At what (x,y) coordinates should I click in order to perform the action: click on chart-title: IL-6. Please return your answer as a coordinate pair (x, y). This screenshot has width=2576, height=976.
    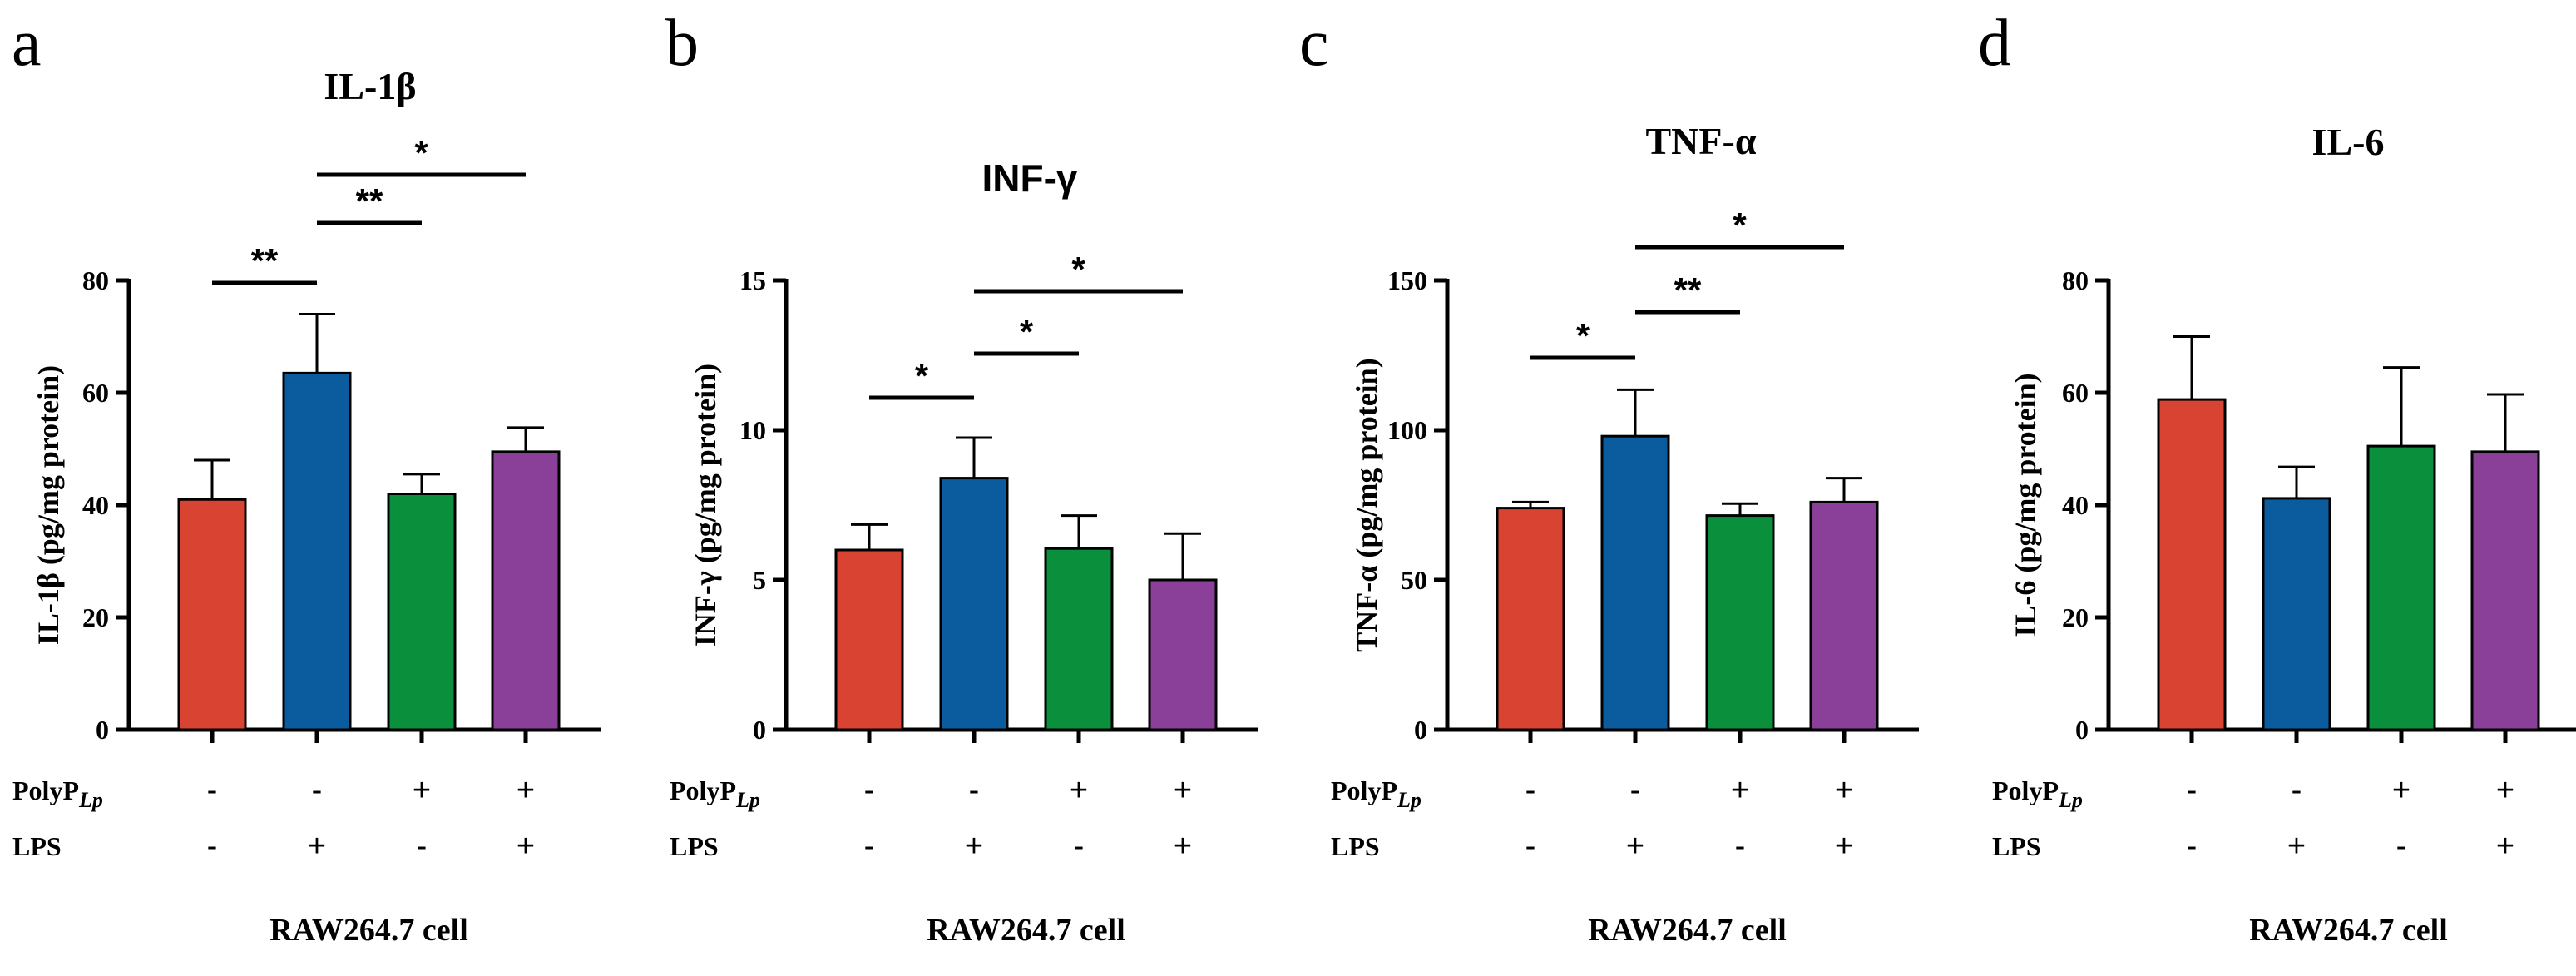
    Looking at the image, I should click on (2348, 142).